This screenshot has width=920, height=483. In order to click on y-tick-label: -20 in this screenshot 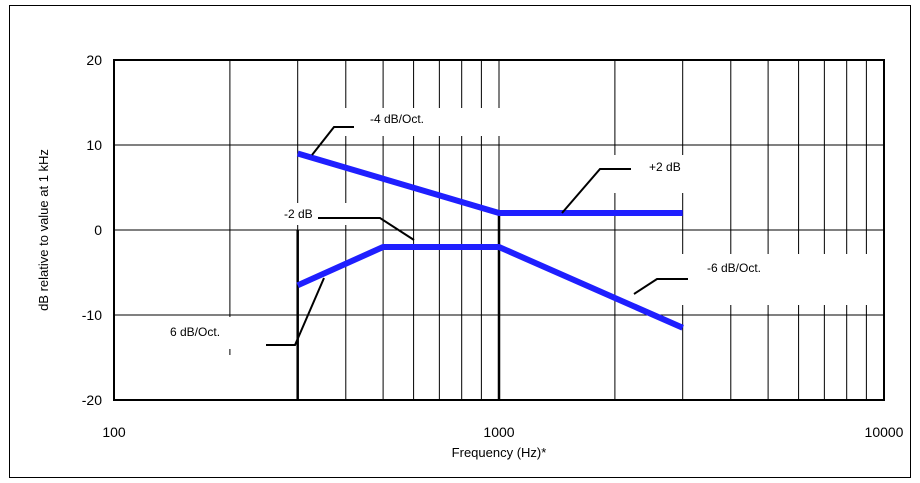, I will do `click(92, 400)`.